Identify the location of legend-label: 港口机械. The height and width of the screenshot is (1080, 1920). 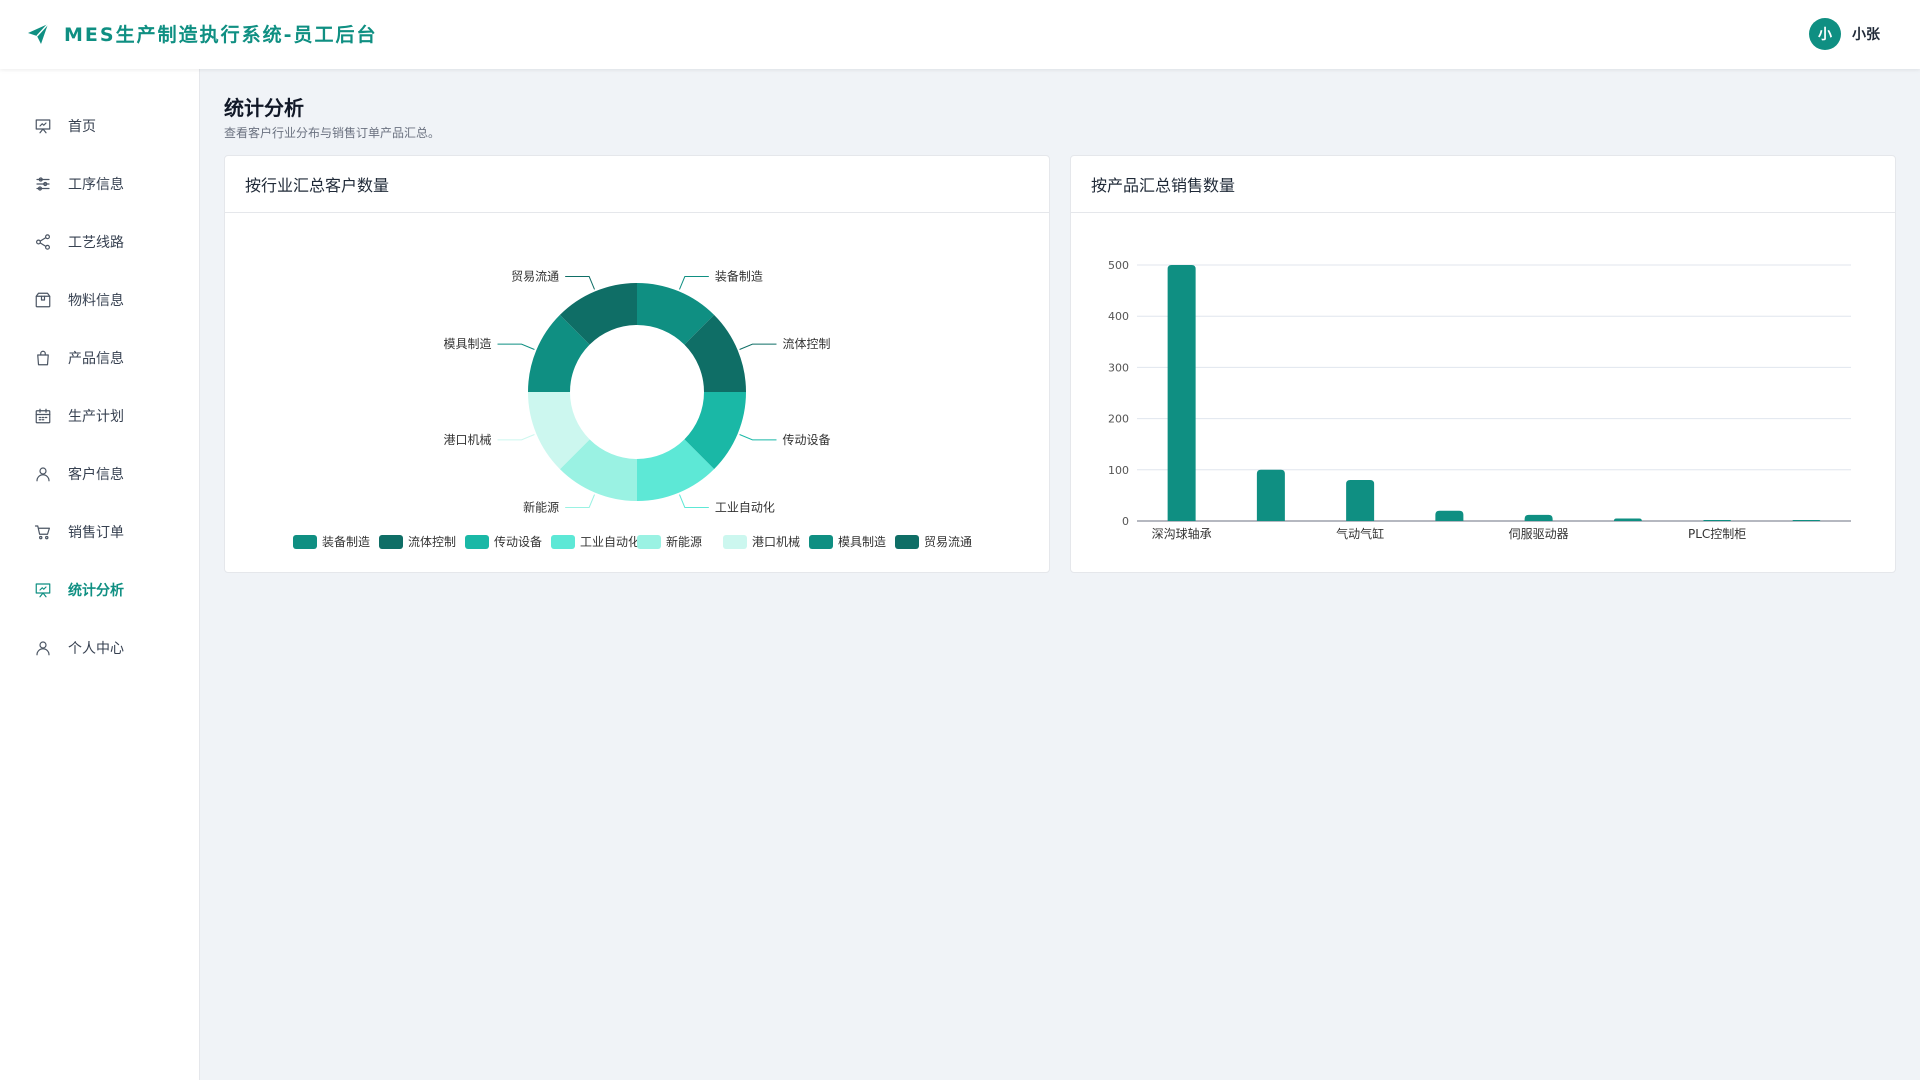
(776, 541).